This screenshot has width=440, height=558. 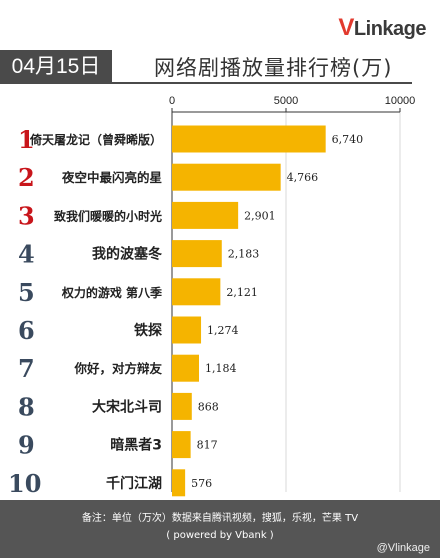 I want to click on category-label: 夜空中最闪亮的星, so click(x=111, y=177).